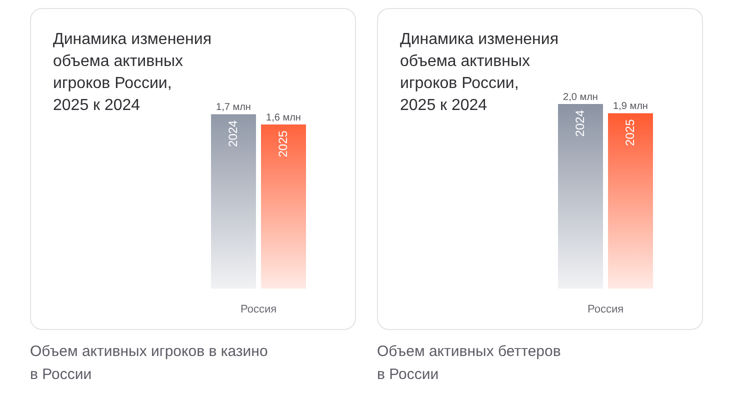 The image size is (730, 396). What do you see at coordinates (630, 106) in the screenshot?
I see `data-label: 1,9 млн` at bounding box center [630, 106].